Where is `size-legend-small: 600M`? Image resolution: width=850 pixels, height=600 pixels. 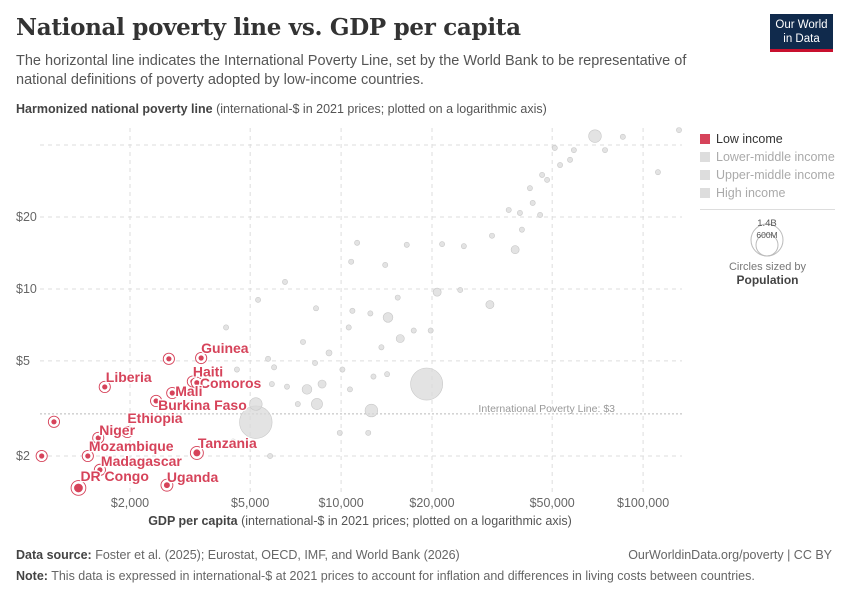 size-legend-small: 600M is located at coordinates (766, 235).